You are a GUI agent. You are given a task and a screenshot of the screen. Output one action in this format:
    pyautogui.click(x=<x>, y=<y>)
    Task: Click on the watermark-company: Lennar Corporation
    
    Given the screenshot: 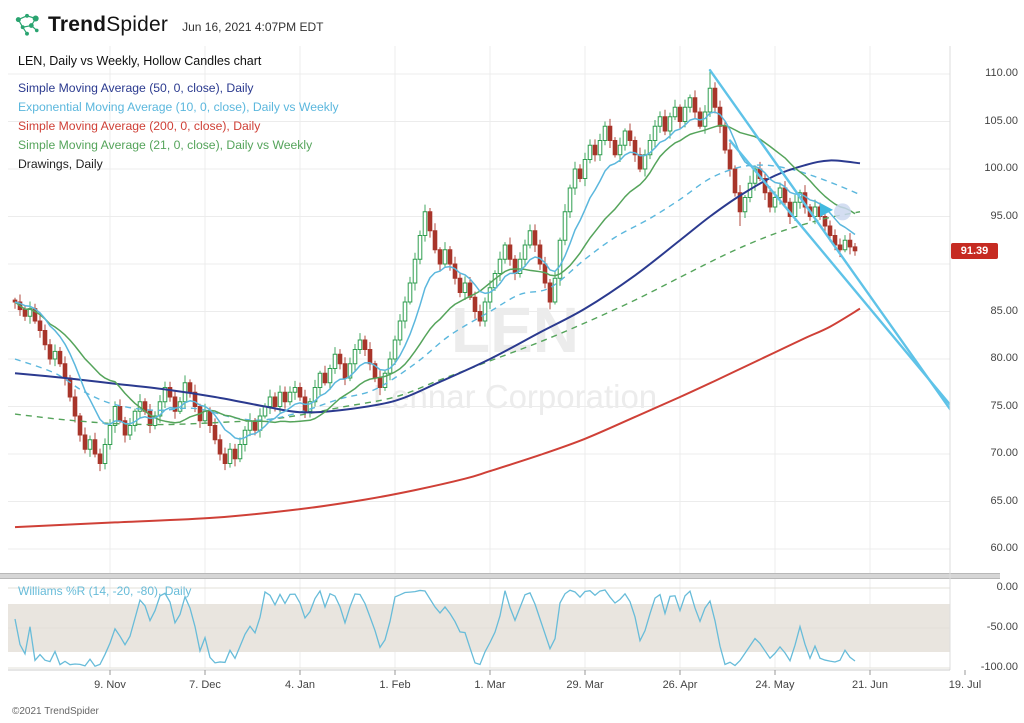 What is the action you would take?
    pyautogui.click(x=515, y=396)
    